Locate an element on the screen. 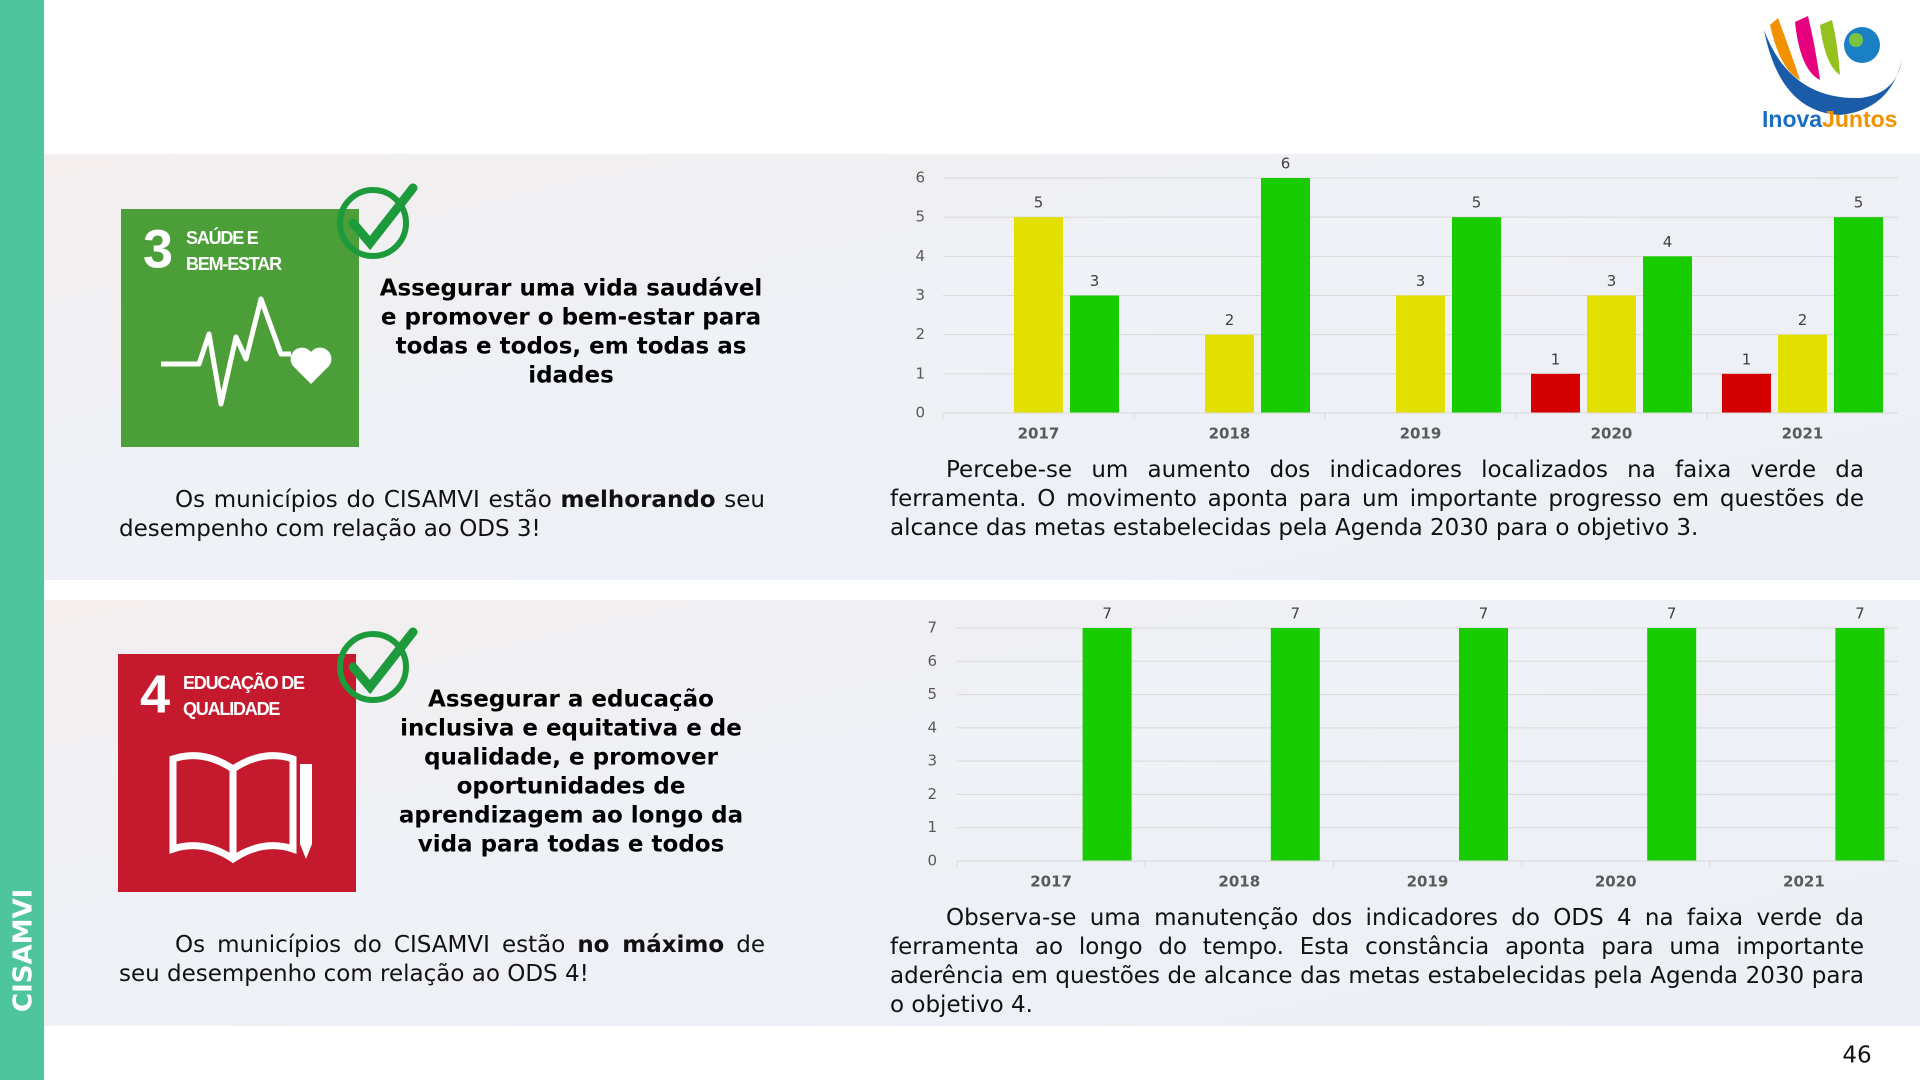  goal-text: idades is located at coordinates (571, 376).